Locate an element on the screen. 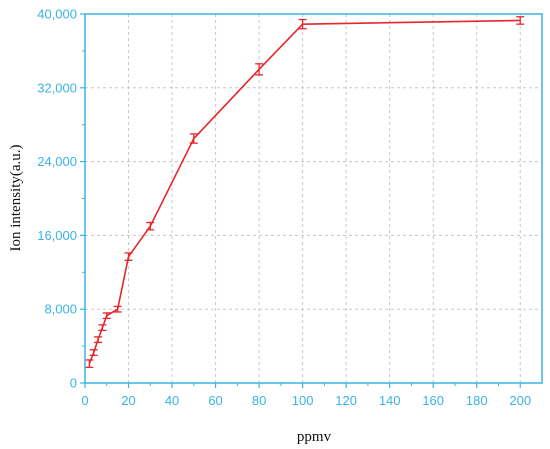 The height and width of the screenshot is (449, 550). y-axis-title: Ion intensity(a.u.) is located at coordinates (16, 197).